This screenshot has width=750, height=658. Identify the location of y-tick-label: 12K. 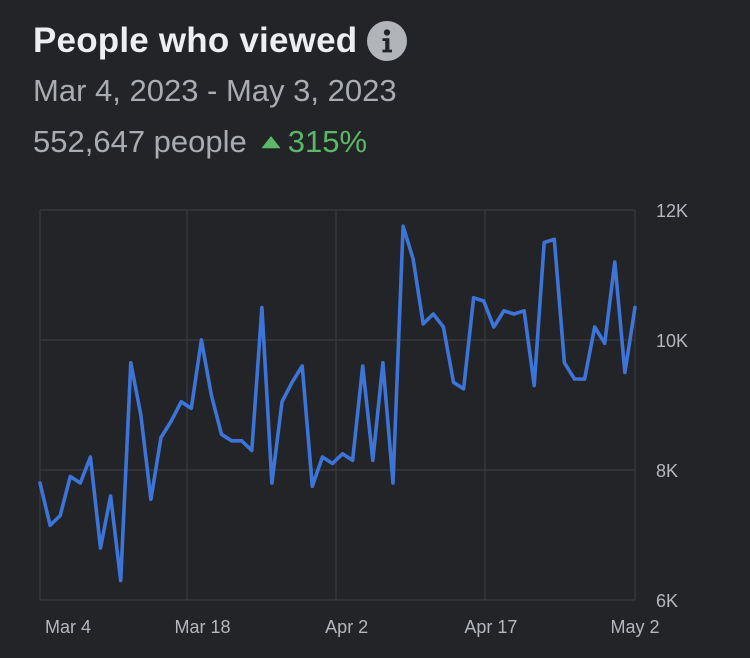
(672, 211).